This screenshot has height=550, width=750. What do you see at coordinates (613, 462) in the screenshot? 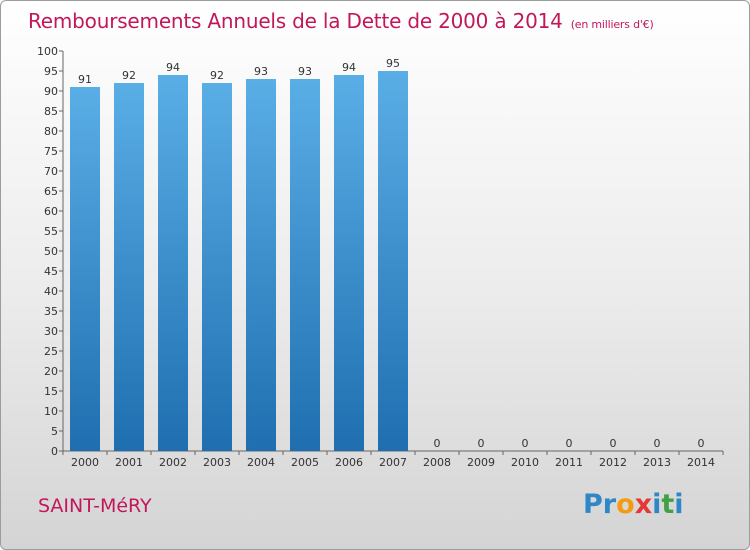
I see `x-tick-label: 2012` at bounding box center [613, 462].